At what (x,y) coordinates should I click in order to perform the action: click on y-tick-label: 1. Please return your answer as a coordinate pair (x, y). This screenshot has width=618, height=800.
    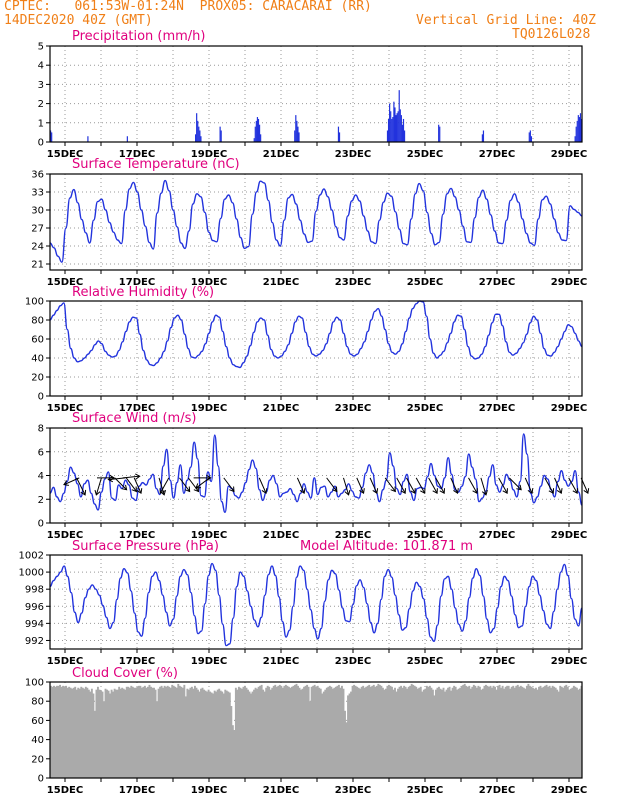
    Looking at the image, I should click on (41, 123).